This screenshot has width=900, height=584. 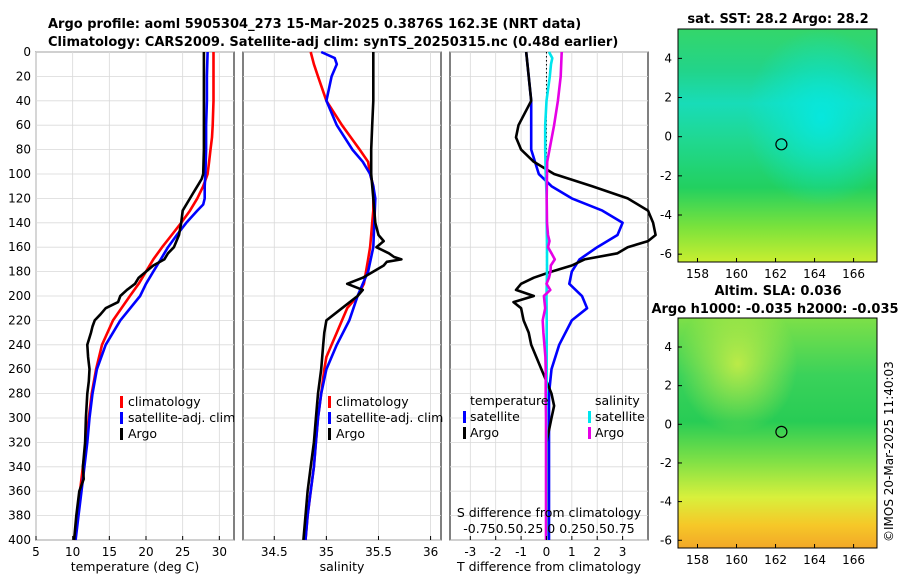 What do you see at coordinates (617, 400) in the screenshot?
I see `legend-salinity-title: salinity` at bounding box center [617, 400].